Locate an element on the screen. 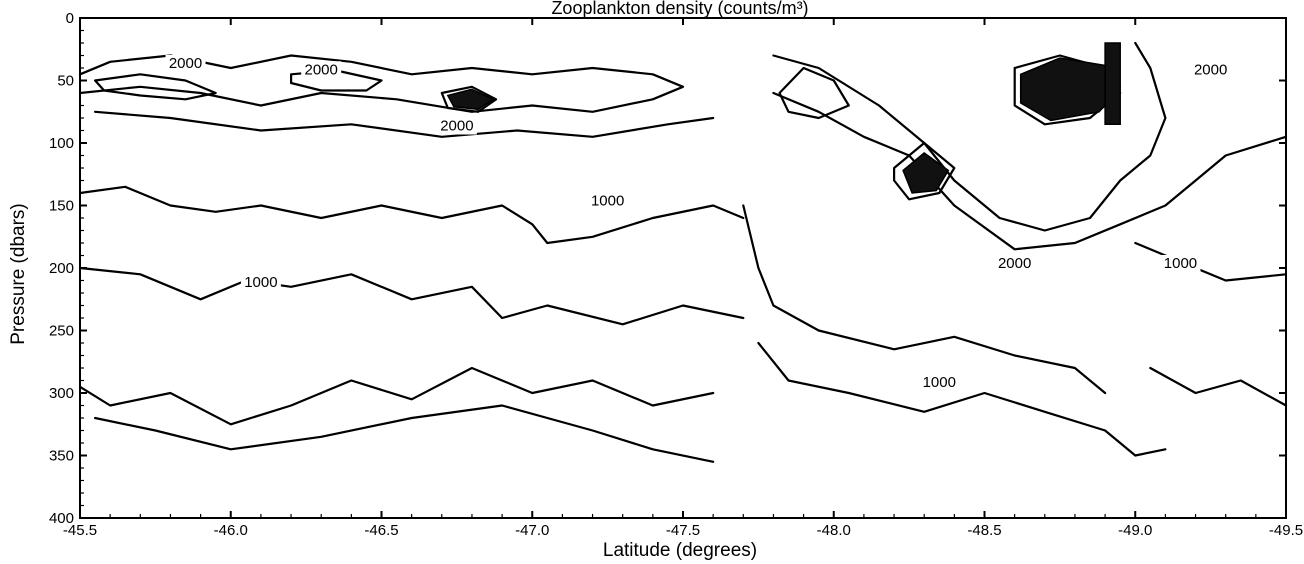 The width and height of the screenshot is (1304, 564). chart-title: Zooplankton density (counts/m³) is located at coordinates (679, 9).